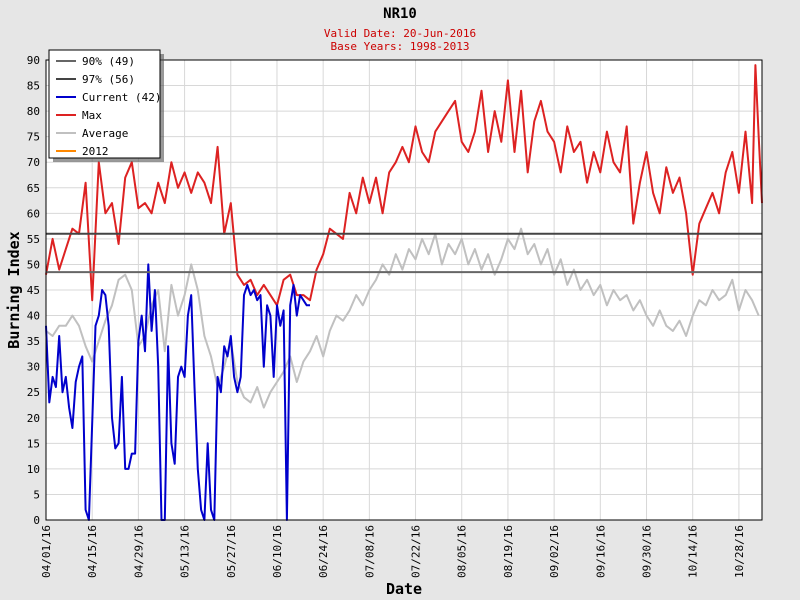 The image size is (800, 600). I want to click on y-tick-label: 70, so click(33, 162).